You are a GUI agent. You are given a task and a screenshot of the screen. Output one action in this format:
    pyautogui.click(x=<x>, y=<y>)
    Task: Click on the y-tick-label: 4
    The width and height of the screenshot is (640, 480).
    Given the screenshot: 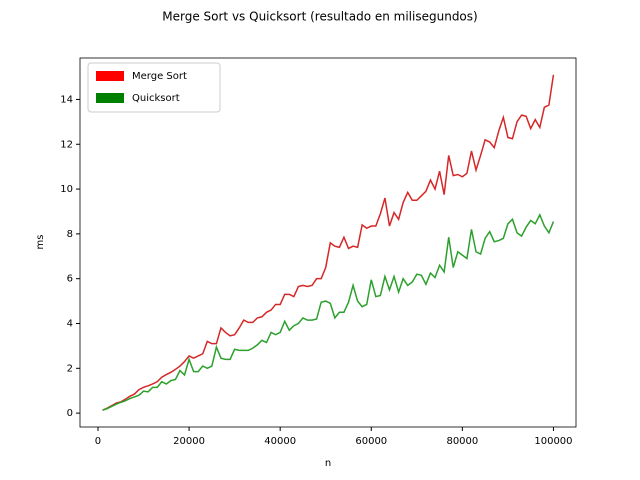 What is the action you would take?
    pyautogui.click(x=70, y=323)
    